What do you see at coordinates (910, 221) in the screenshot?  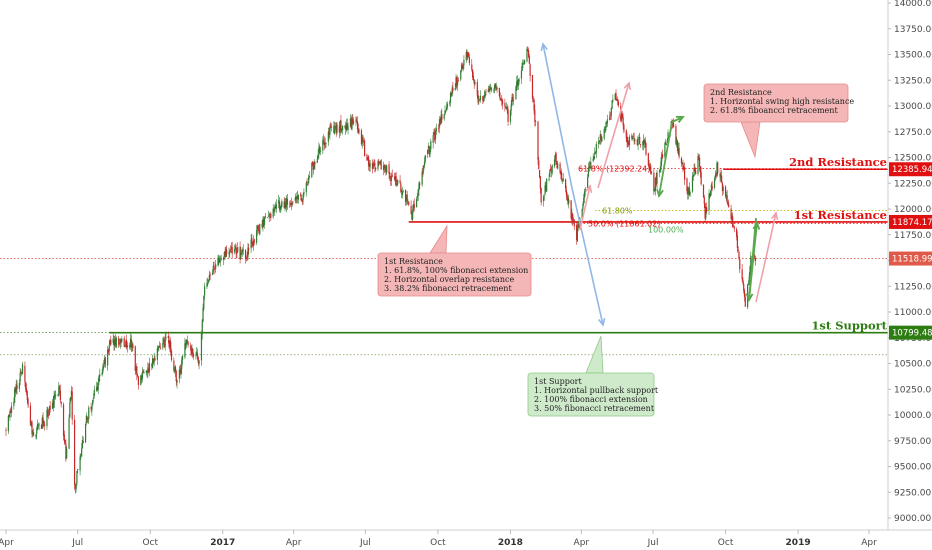 I see `price-tag-bg` at bounding box center [910, 221].